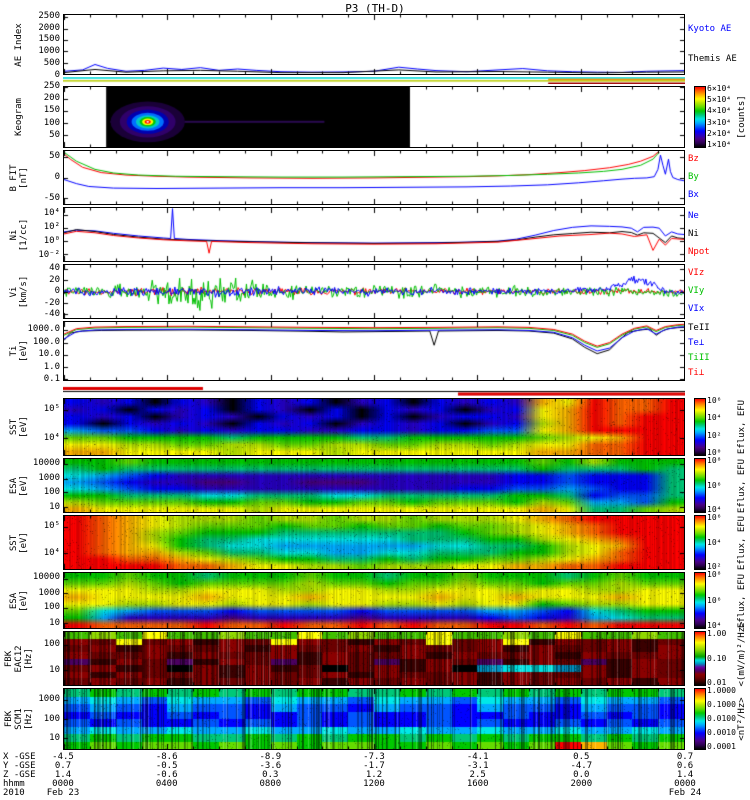  I want to click on series-label-b-fit-1: By, so click(693, 177).